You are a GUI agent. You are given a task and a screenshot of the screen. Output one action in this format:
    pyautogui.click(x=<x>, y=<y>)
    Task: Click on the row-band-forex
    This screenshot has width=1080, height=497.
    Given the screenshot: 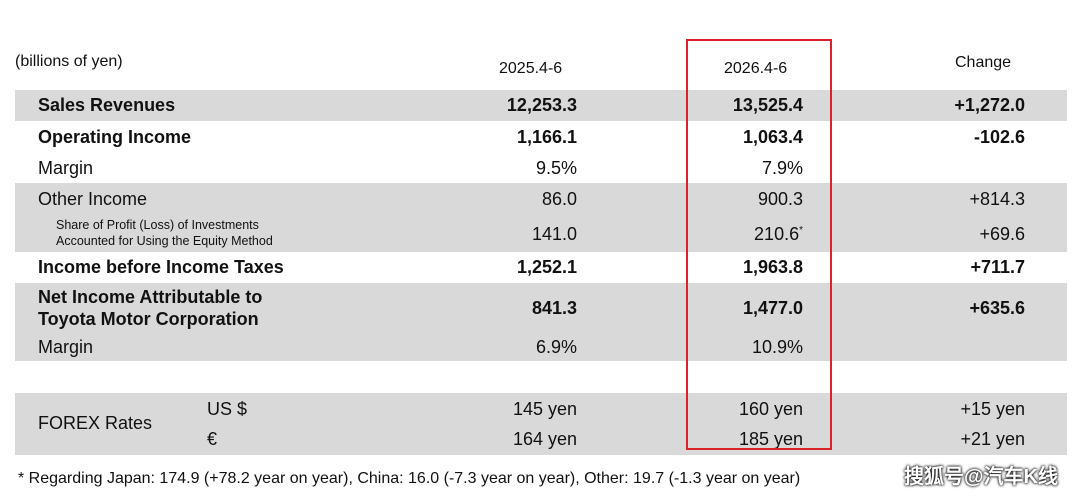 What is the action you would take?
    pyautogui.click(x=541, y=424)
    